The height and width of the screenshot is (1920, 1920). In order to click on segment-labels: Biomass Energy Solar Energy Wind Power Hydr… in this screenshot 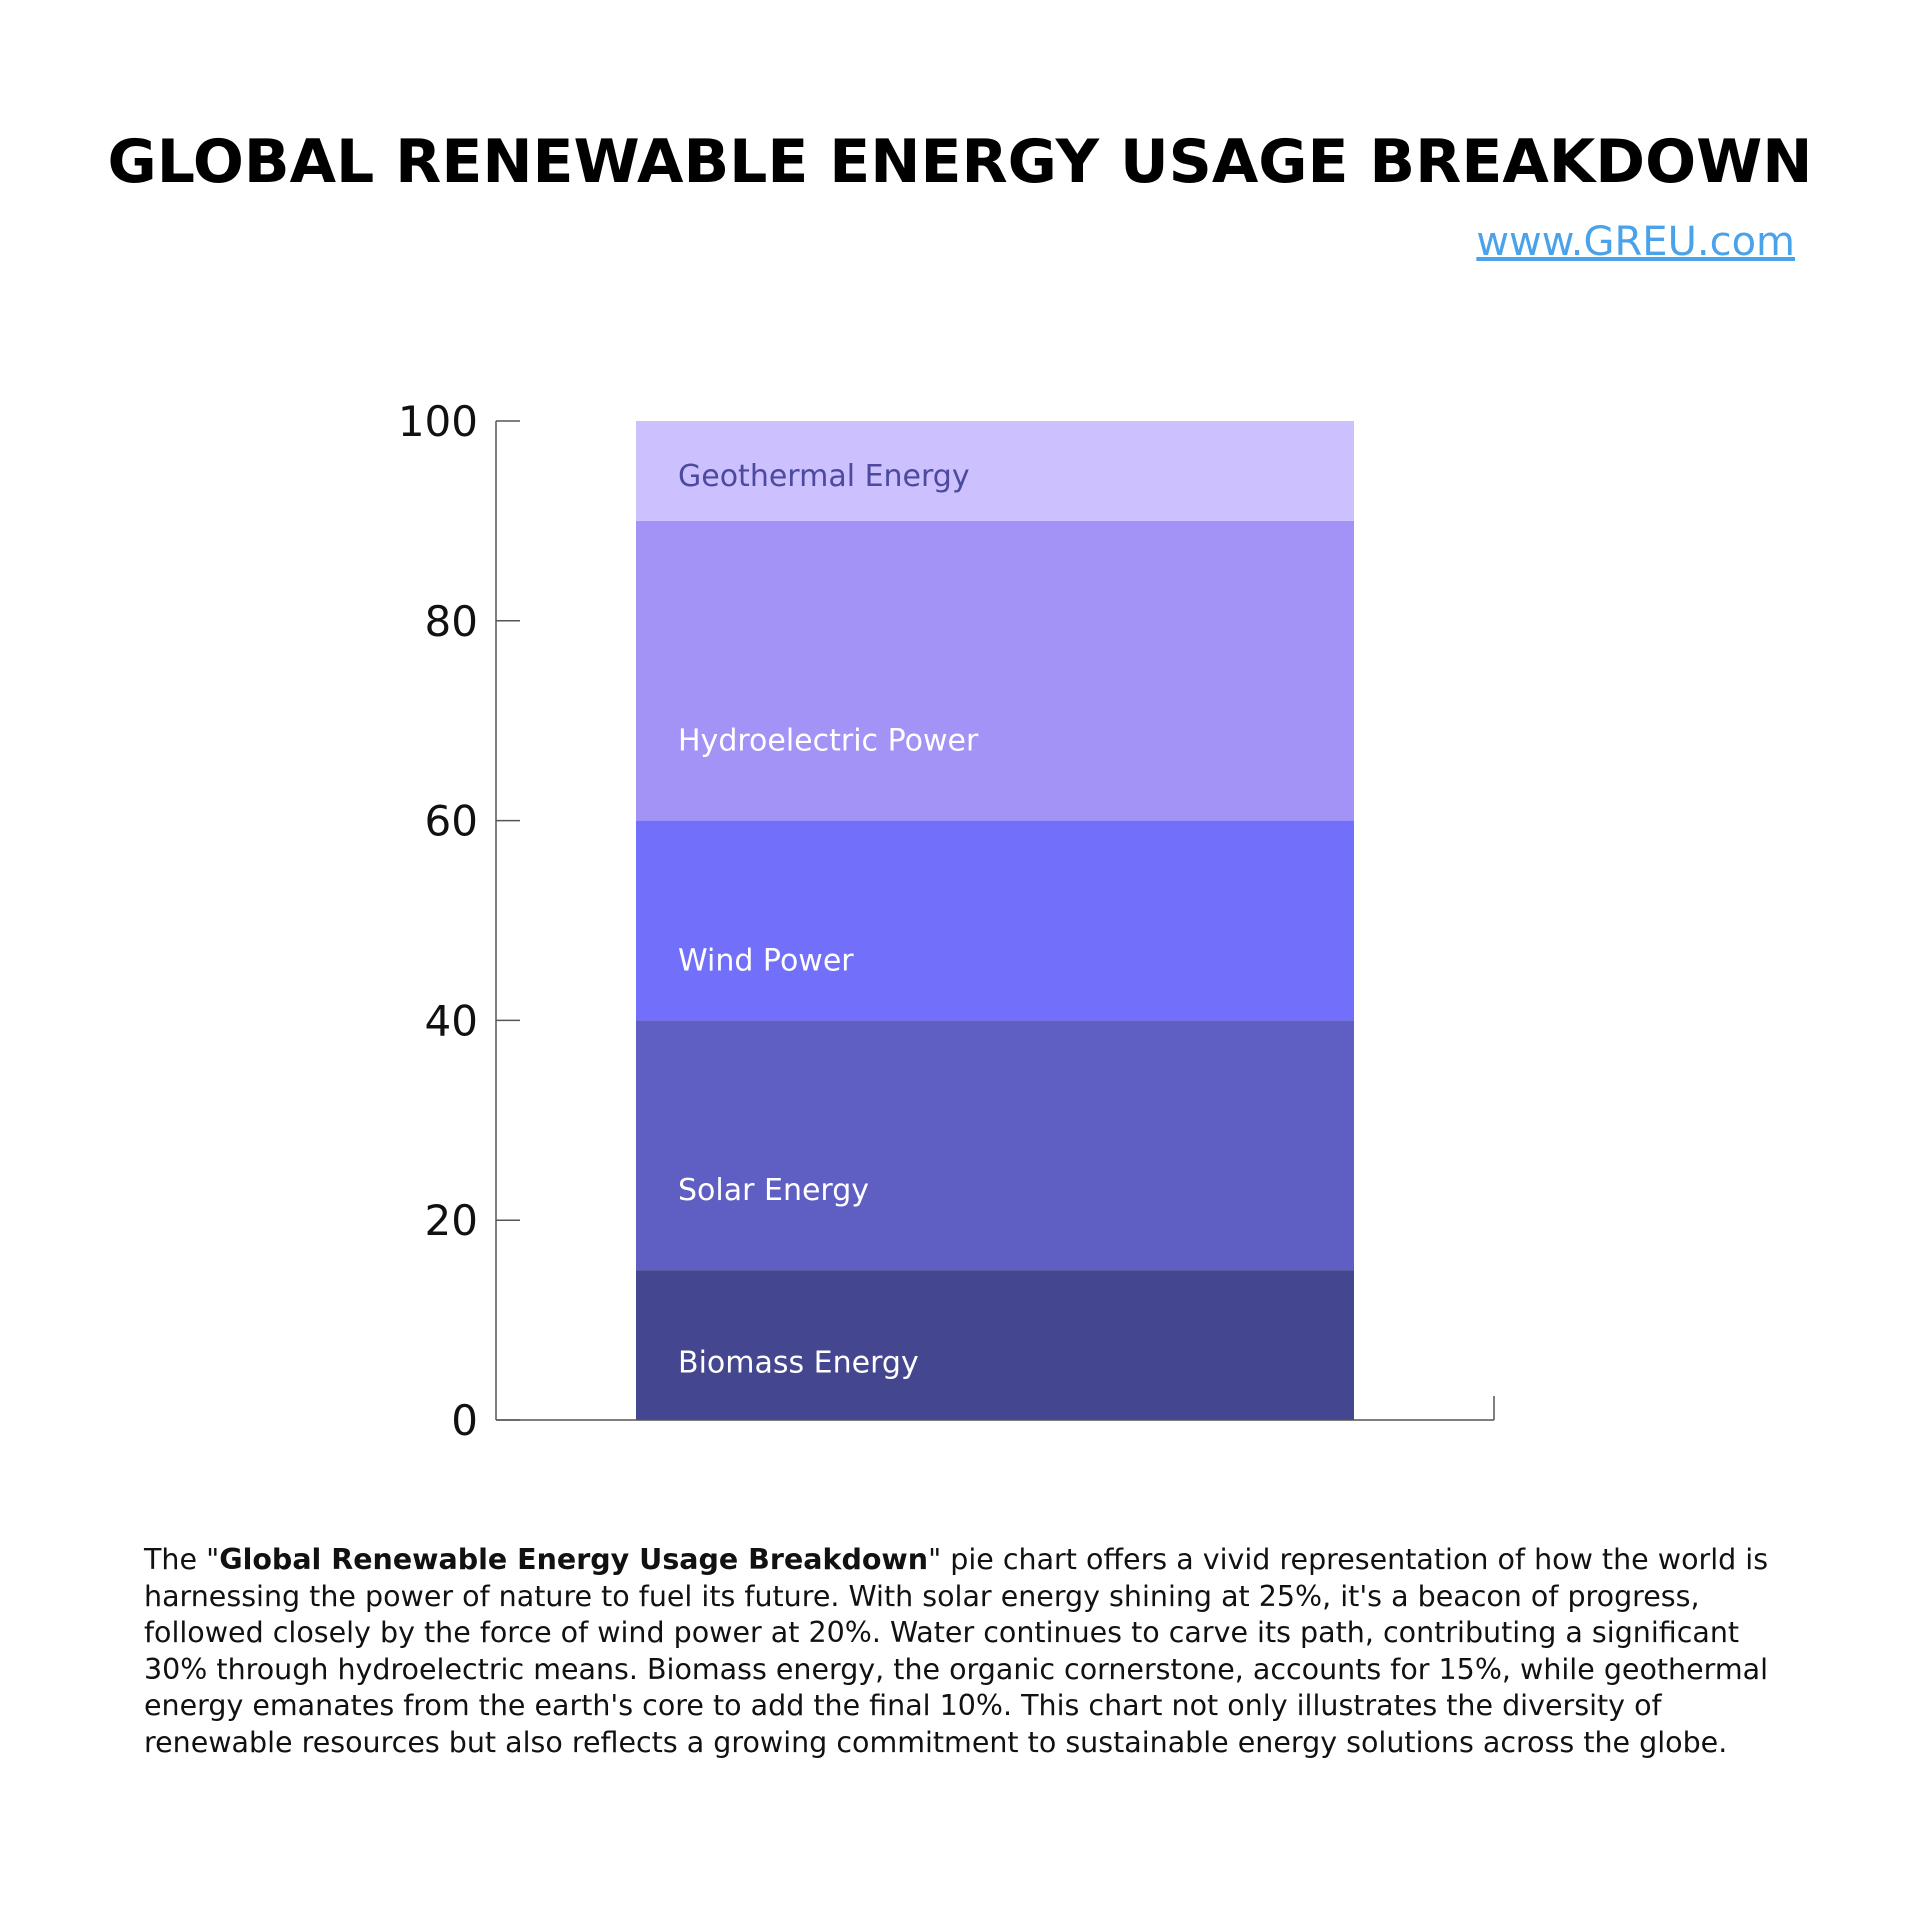, I will do `click(828, 920)`.